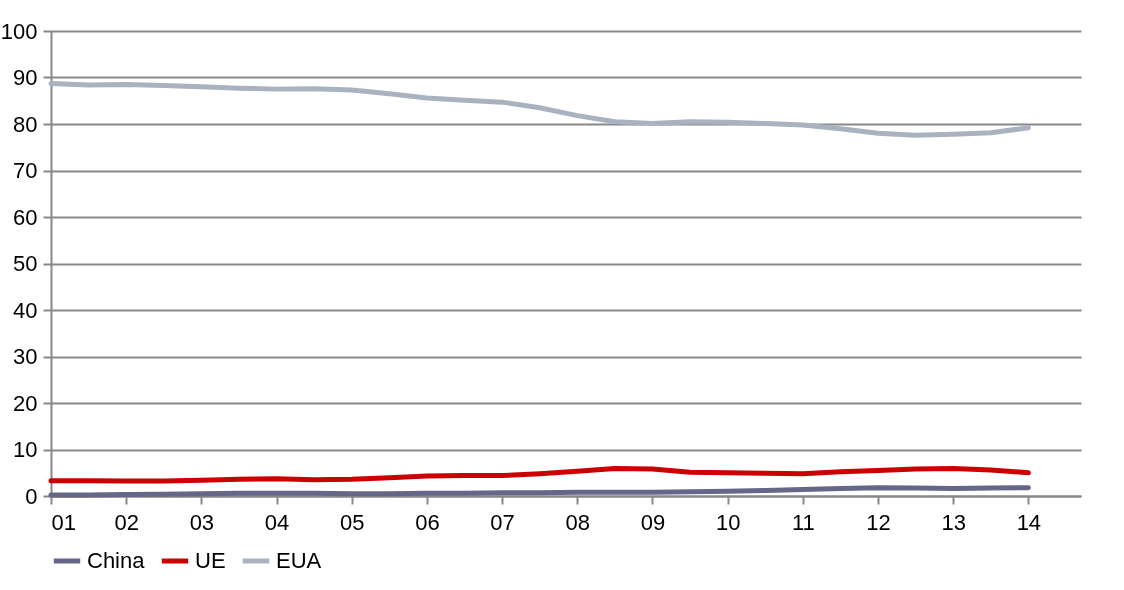 This screenshot has width=1124, height=590. I want to click on y-tick-label: 10, so click(25, 449).